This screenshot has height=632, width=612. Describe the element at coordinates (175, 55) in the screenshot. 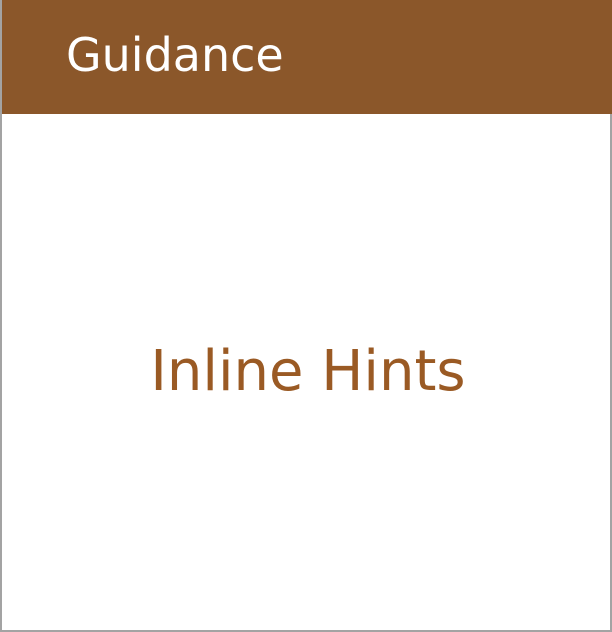

I see `card-title: Guidance` at that location.